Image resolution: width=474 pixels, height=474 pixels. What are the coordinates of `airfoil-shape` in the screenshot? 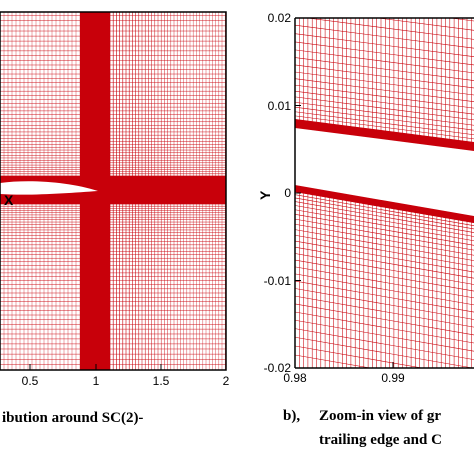 It's located at (49, 188).